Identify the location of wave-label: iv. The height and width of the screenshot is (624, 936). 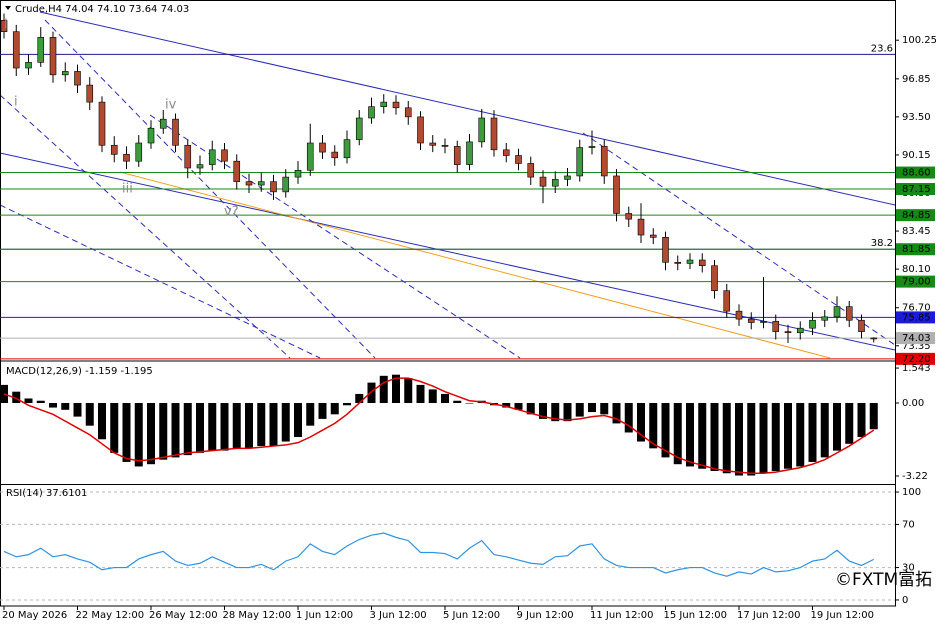
(171, 105).